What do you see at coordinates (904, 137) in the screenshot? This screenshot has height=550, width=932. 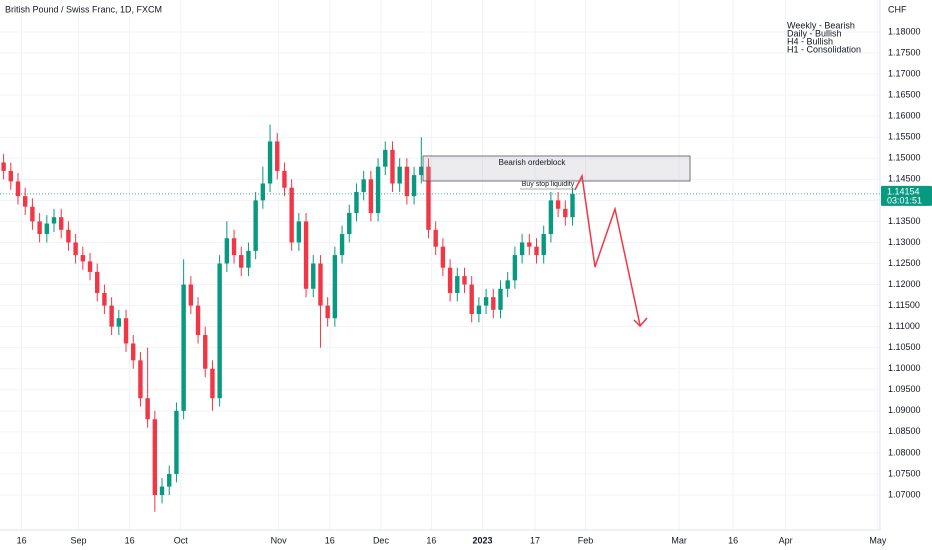 I see `y-tick-label: 1.15500` at bounding box center [904, 137].